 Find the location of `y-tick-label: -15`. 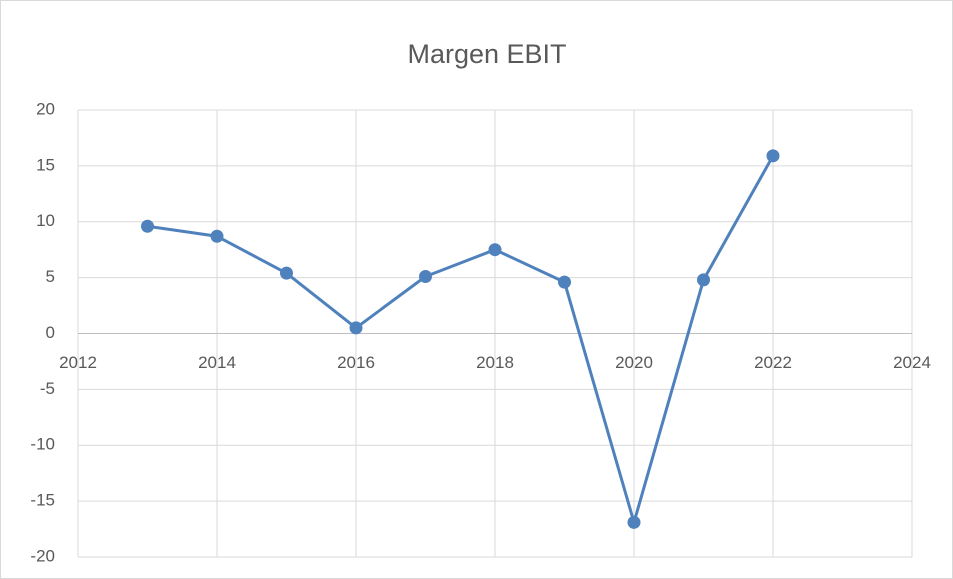

y-tick-label: -15 is located at coordinates (42, 500).